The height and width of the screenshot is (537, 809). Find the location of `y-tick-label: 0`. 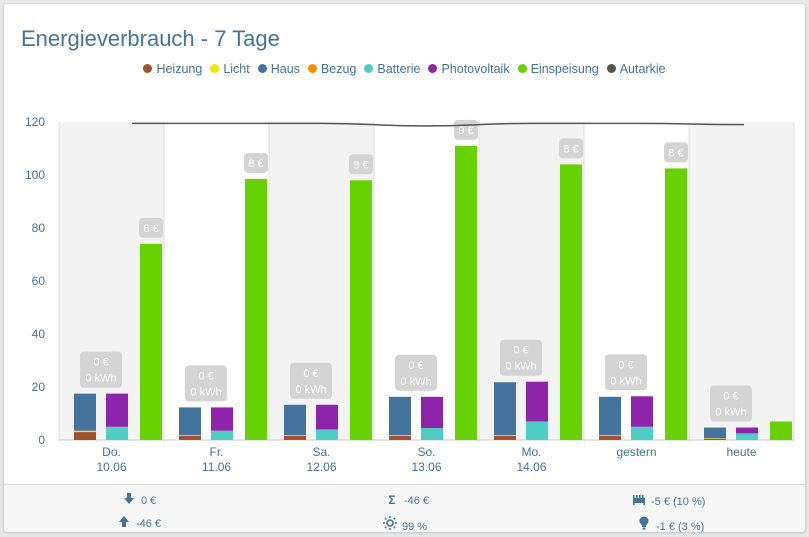

y-tick-label: 0 is located at coordinates (41, 440).